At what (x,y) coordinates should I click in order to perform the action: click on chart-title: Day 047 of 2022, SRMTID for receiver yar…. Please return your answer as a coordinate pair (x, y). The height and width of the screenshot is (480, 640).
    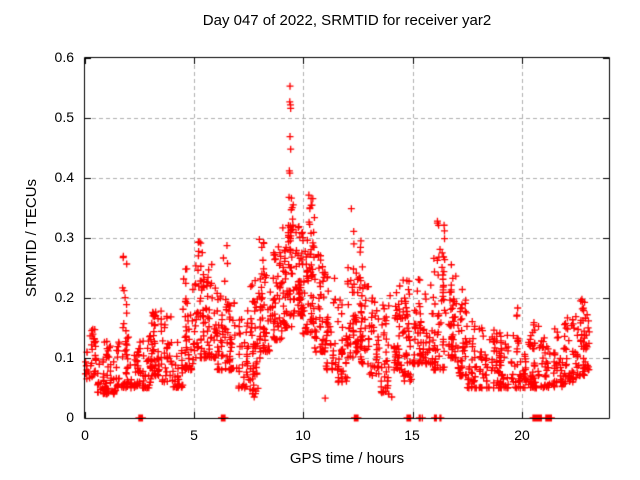
    Looking at the image, I should click on (347, 20).